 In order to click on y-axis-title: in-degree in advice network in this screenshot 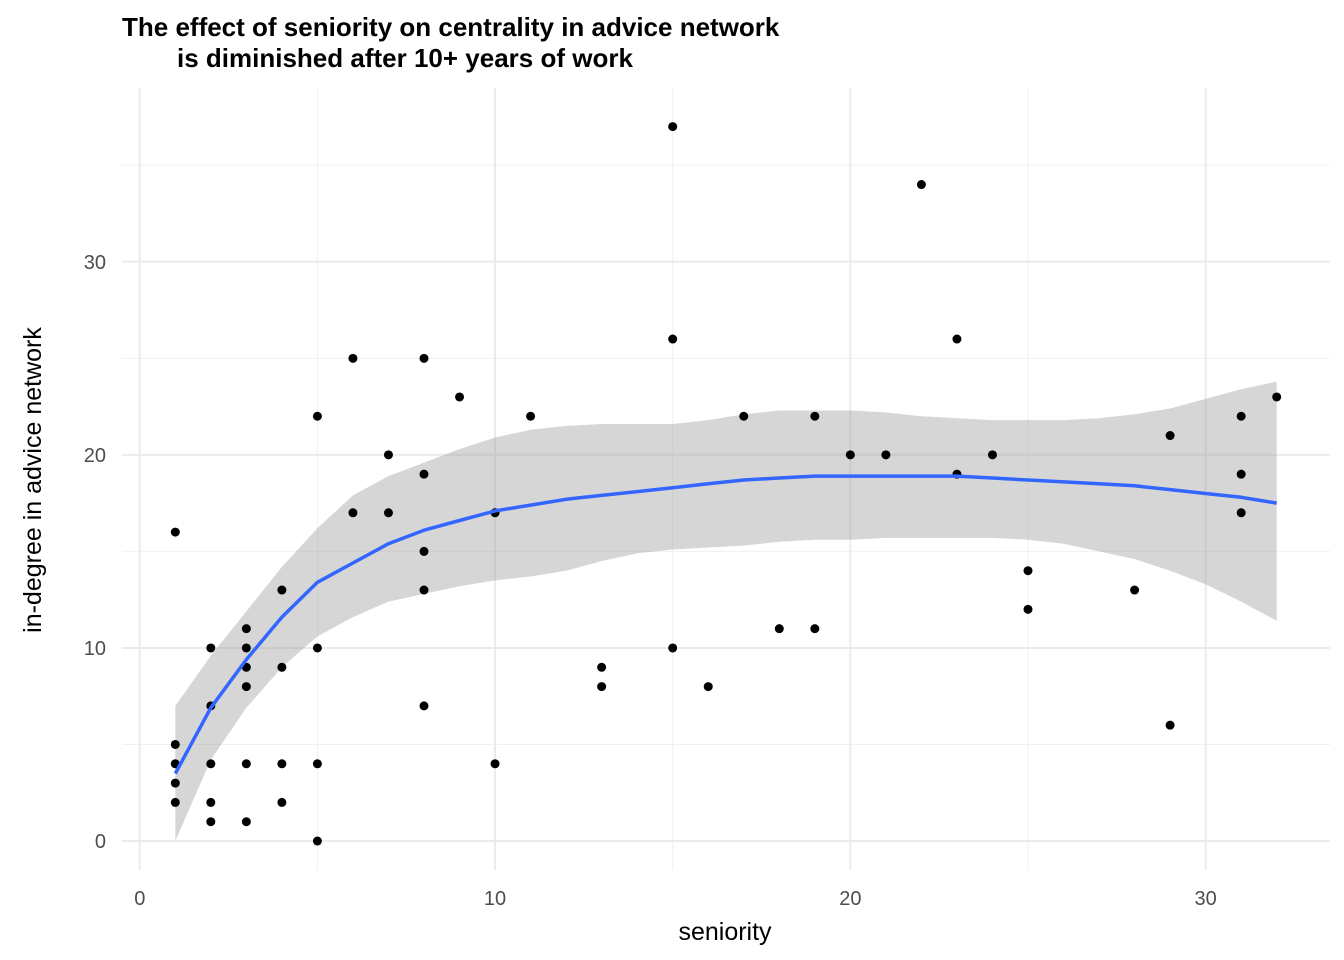, I will do `click(33, 480)`.